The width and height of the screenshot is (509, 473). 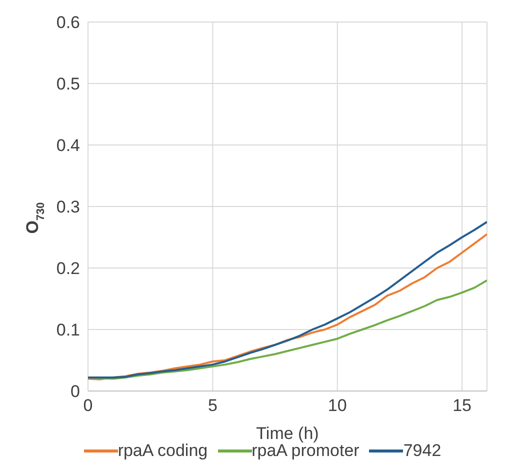 What do you see at coordinates (68, 268) in the screenshot?
I see `y-tick-label: 0.2` at bounding box center [68, 268].